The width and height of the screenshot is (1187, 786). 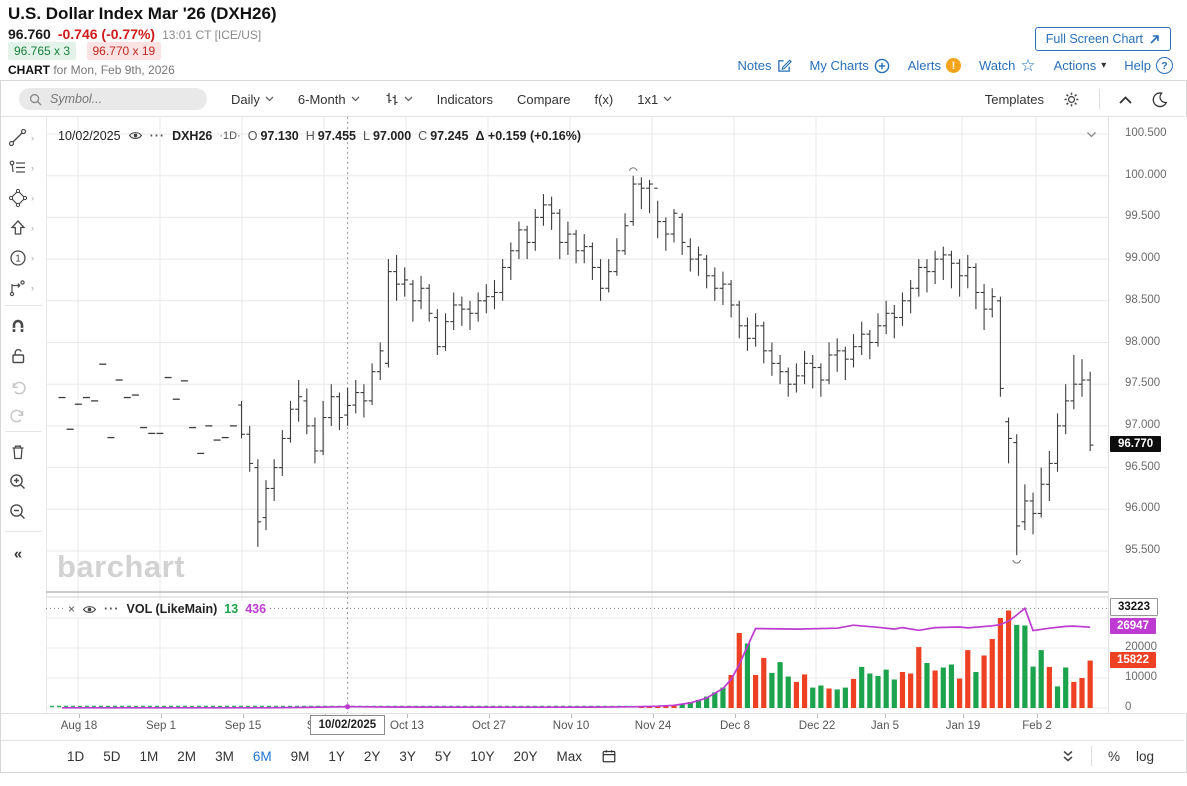 I want to click on collapse-toolbar-icon, so click(x=1125, y=99).